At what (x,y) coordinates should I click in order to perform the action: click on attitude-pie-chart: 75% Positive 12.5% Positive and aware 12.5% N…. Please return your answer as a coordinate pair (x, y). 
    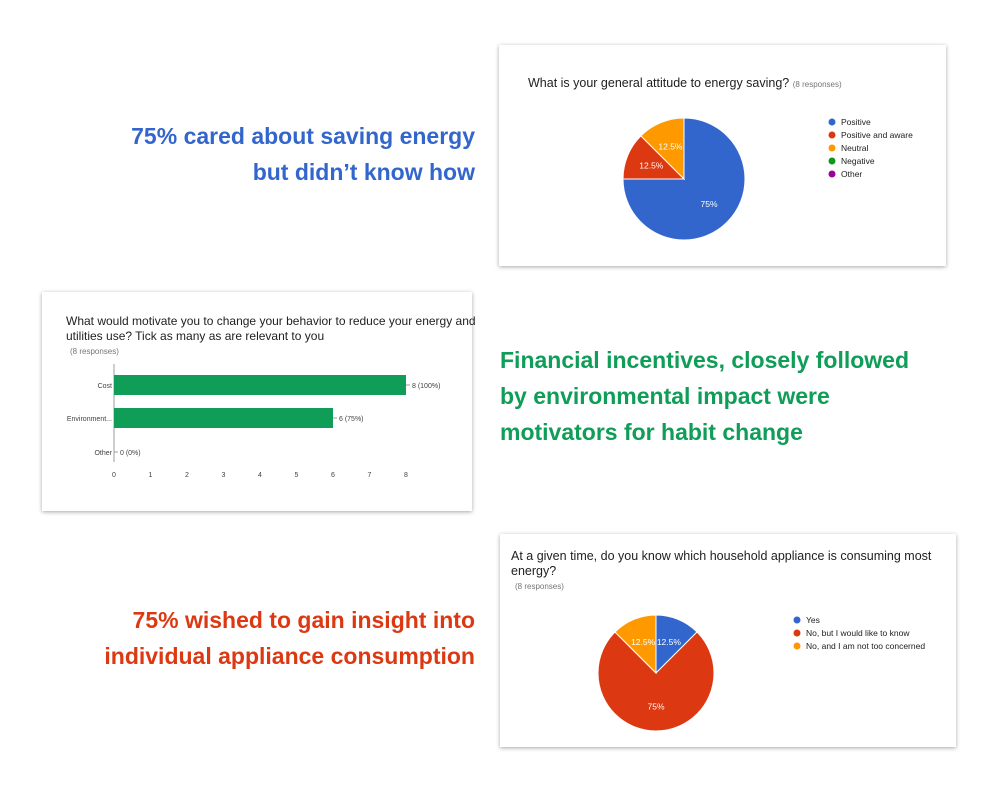
    Looking at the image, I should click on (767, 179).